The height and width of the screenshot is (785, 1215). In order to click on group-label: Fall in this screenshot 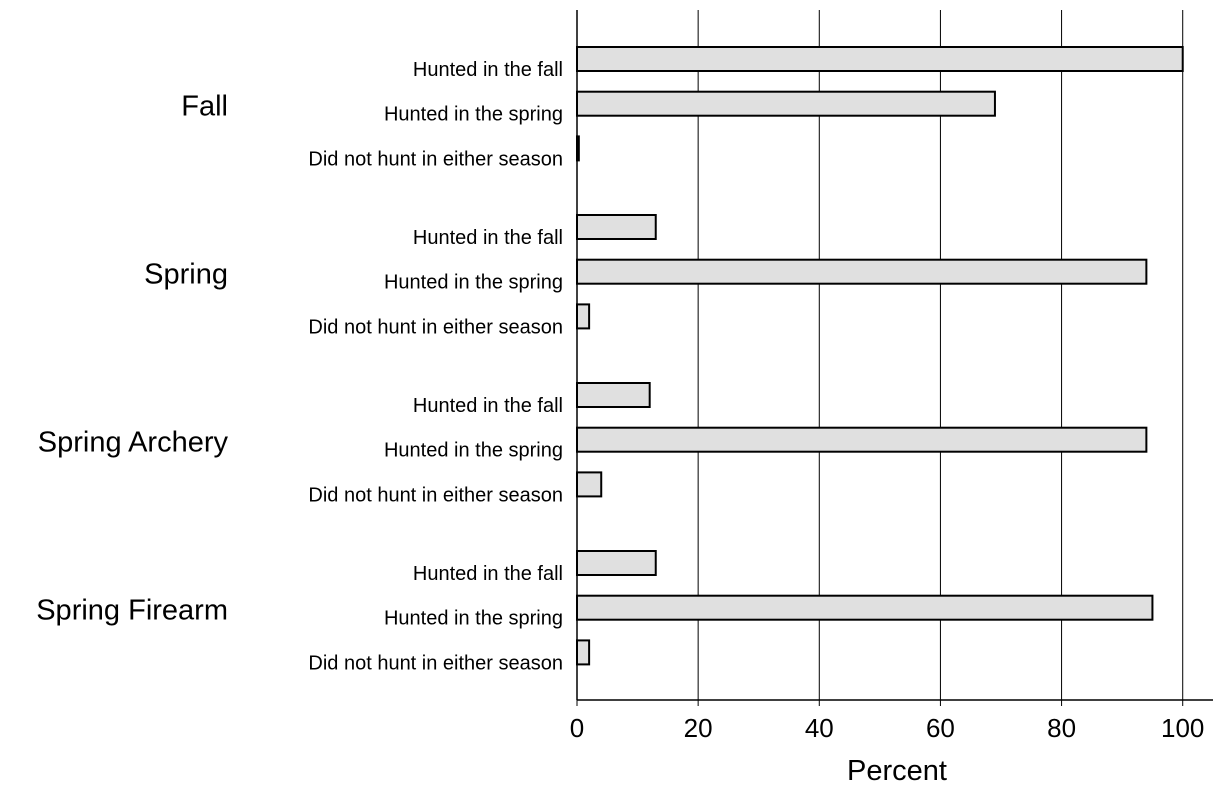, I will do `click(204, 107)`.